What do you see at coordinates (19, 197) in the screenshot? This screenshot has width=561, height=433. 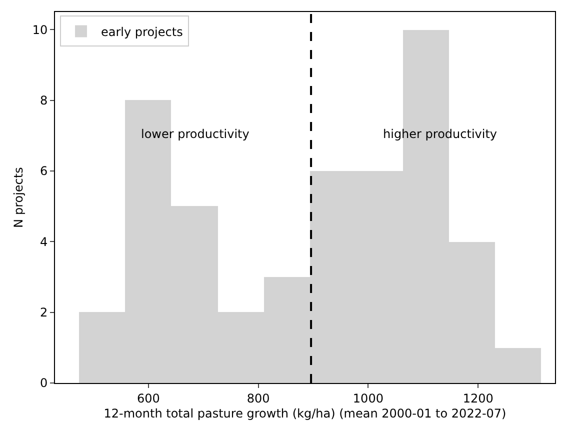 I see `y-axis-title: N projects` at bounding box center [19, 197].